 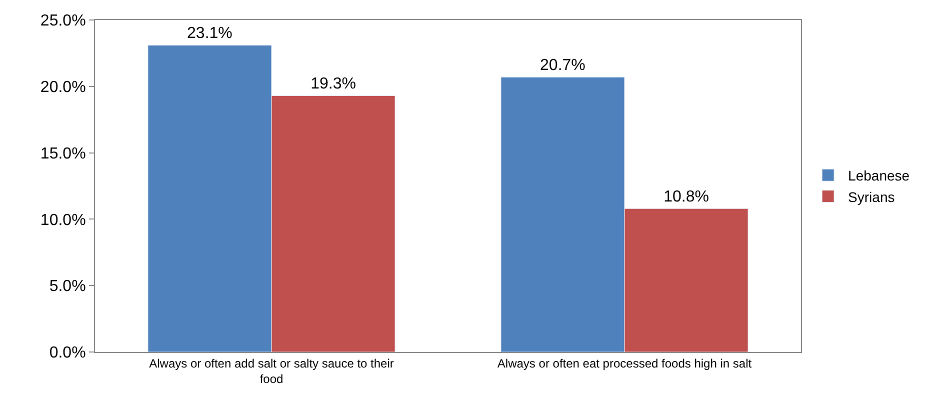 What do you see at coordinates (624, 363) in the screenshot?
I see `x-tick-label: Always or often eat processed foods high in salt` at bounding box center [624, 363].